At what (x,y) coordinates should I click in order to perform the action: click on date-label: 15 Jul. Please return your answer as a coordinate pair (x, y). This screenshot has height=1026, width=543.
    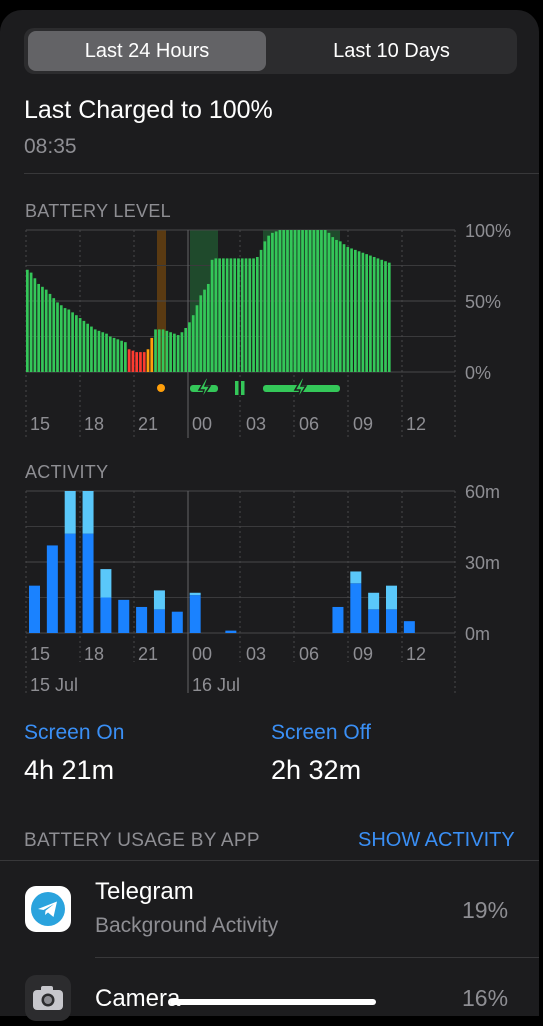
    Looking at the image, I should click on (54, 685).